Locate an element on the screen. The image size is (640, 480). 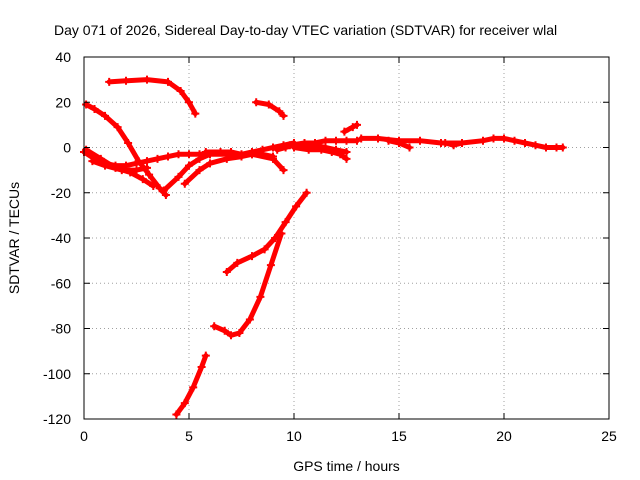
x-tick-label: 0 is located at coordinates (84, 436).